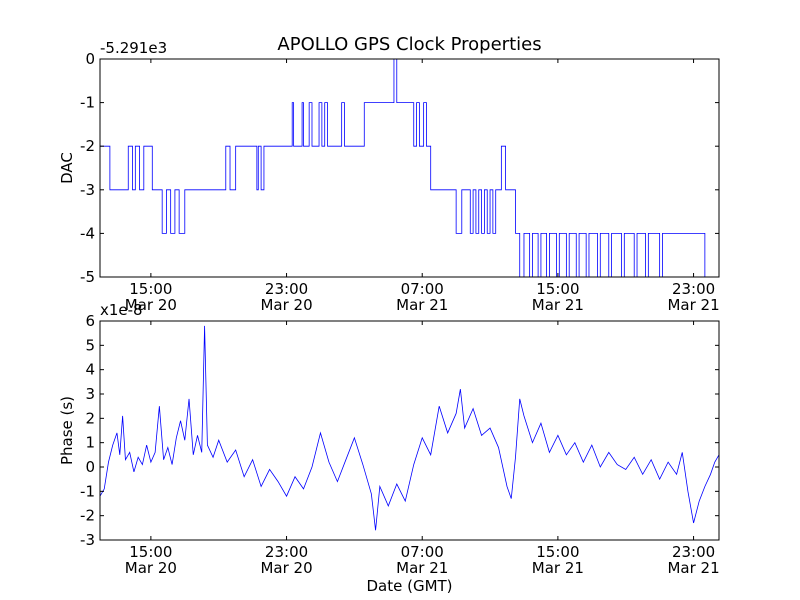  Describe the element at coordinates (557, 552) in the screenshot. I see `chart1-xtick-time-3: 15:00` at that location.